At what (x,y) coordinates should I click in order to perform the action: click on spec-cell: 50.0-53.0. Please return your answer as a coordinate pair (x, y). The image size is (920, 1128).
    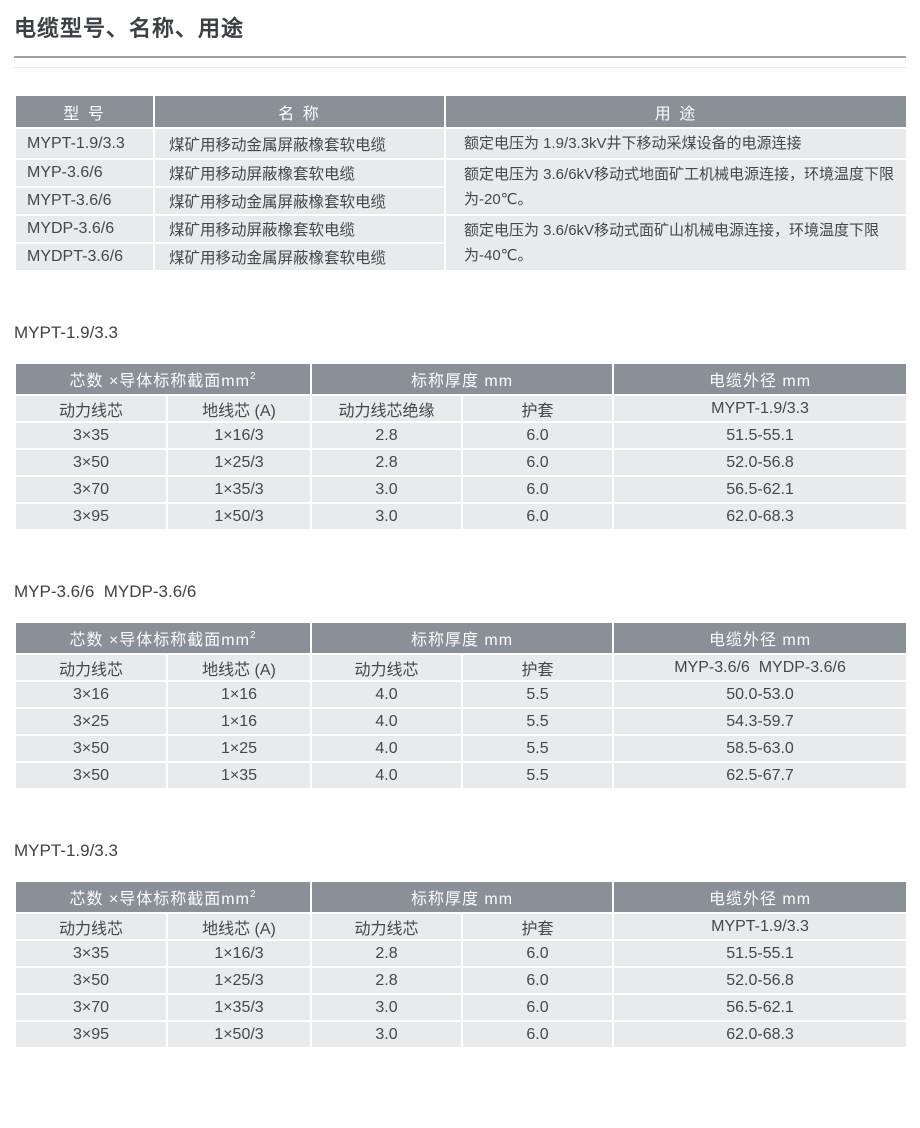
    Looking at the image, I should click on (760, 694).